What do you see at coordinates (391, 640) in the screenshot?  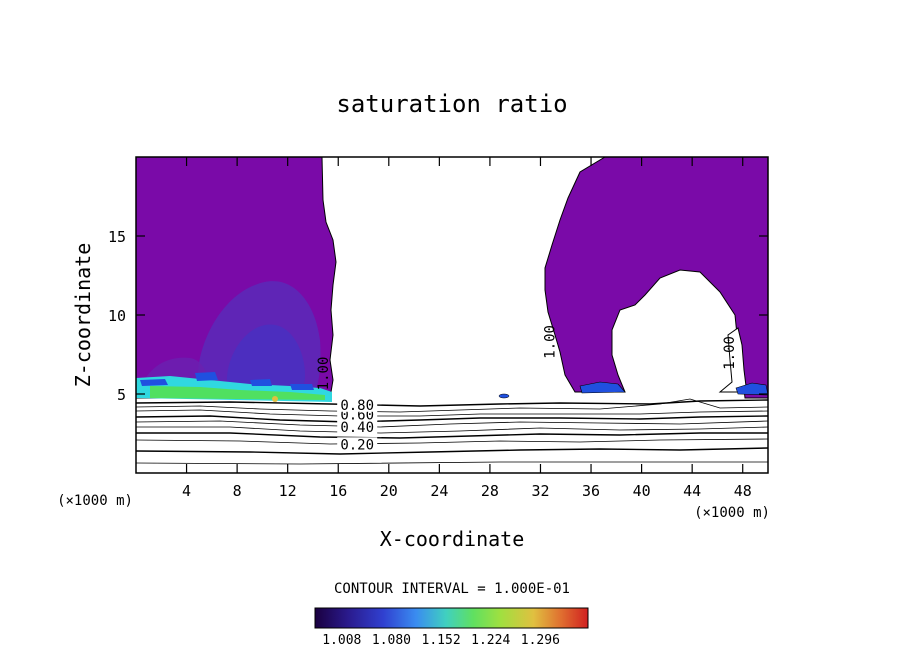 I see `colorbar-tick-label: 1.080` at bounding box center [391, 640].